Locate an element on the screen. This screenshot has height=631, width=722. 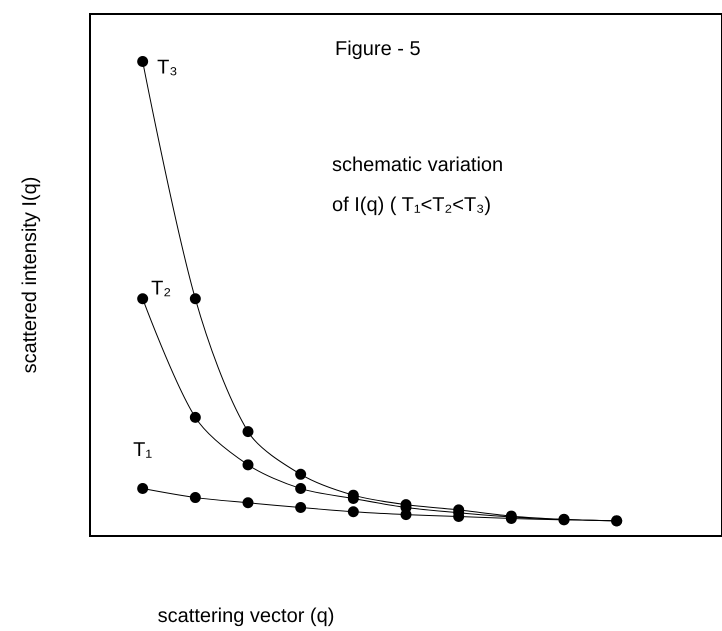
y-axis-title: scattered intensity I(q) is located at coordinates (30, 275).